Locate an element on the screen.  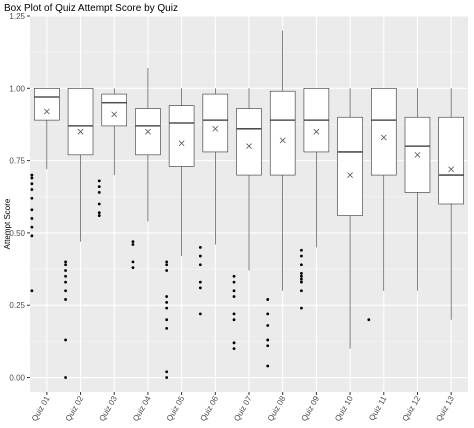
y-tick-label: 0.25 is located at coordinates (17, 305).